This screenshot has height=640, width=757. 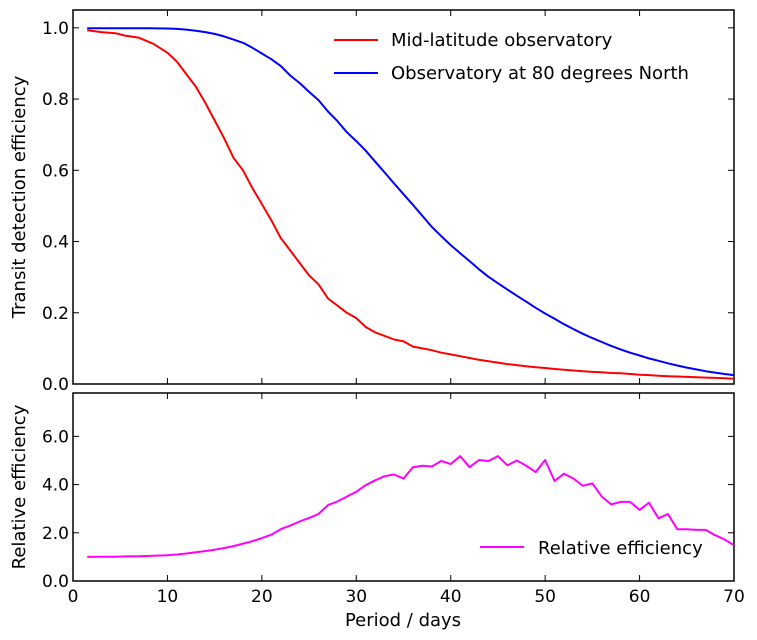 What do you see at coordinates (451, 597) in the screenshot?
I see `xtick-label-4: 40` at bounding box center [451, 597].